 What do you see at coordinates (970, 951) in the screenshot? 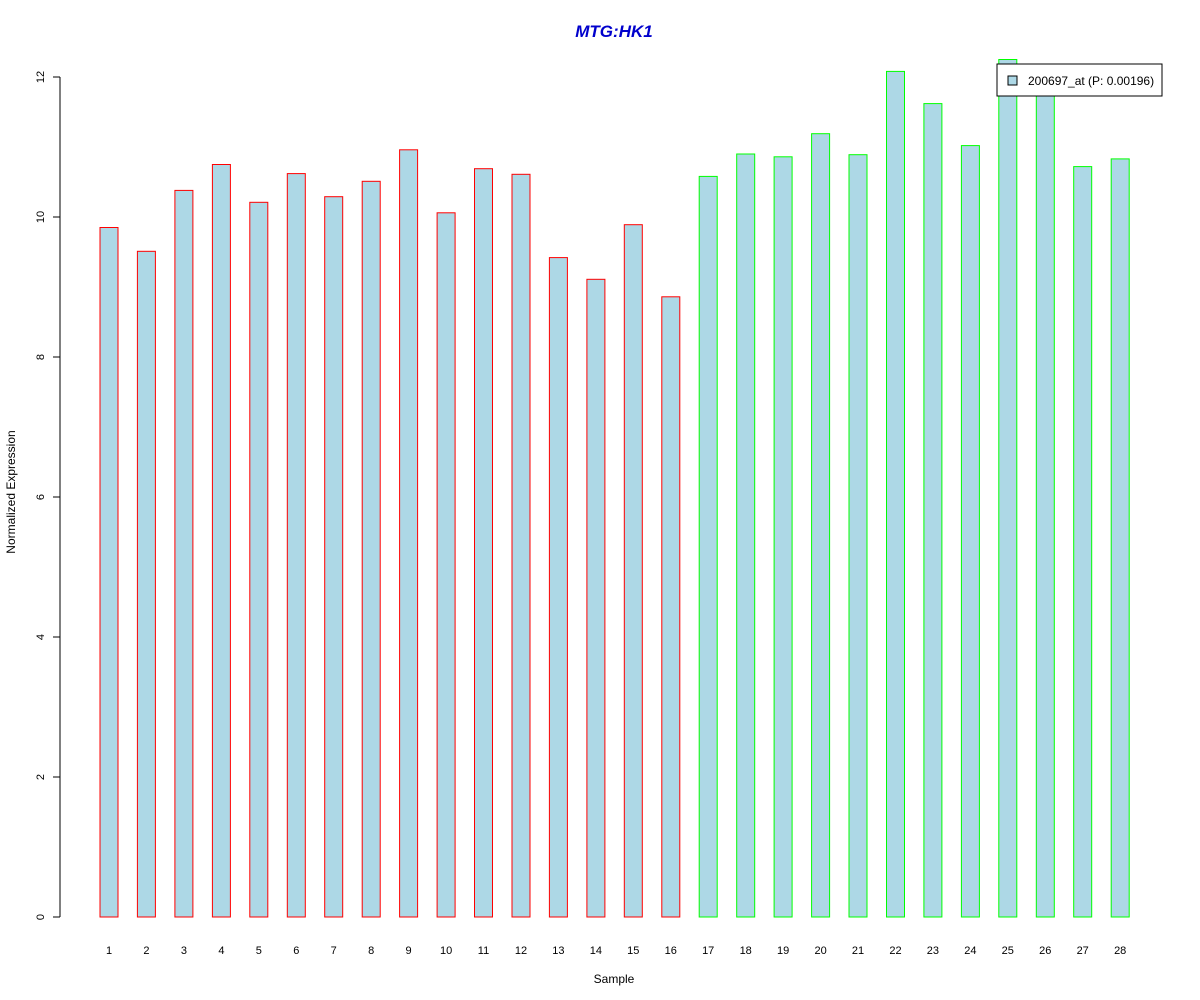
I see `x-tick-label-24: 24` at bounding box center [970, 951].